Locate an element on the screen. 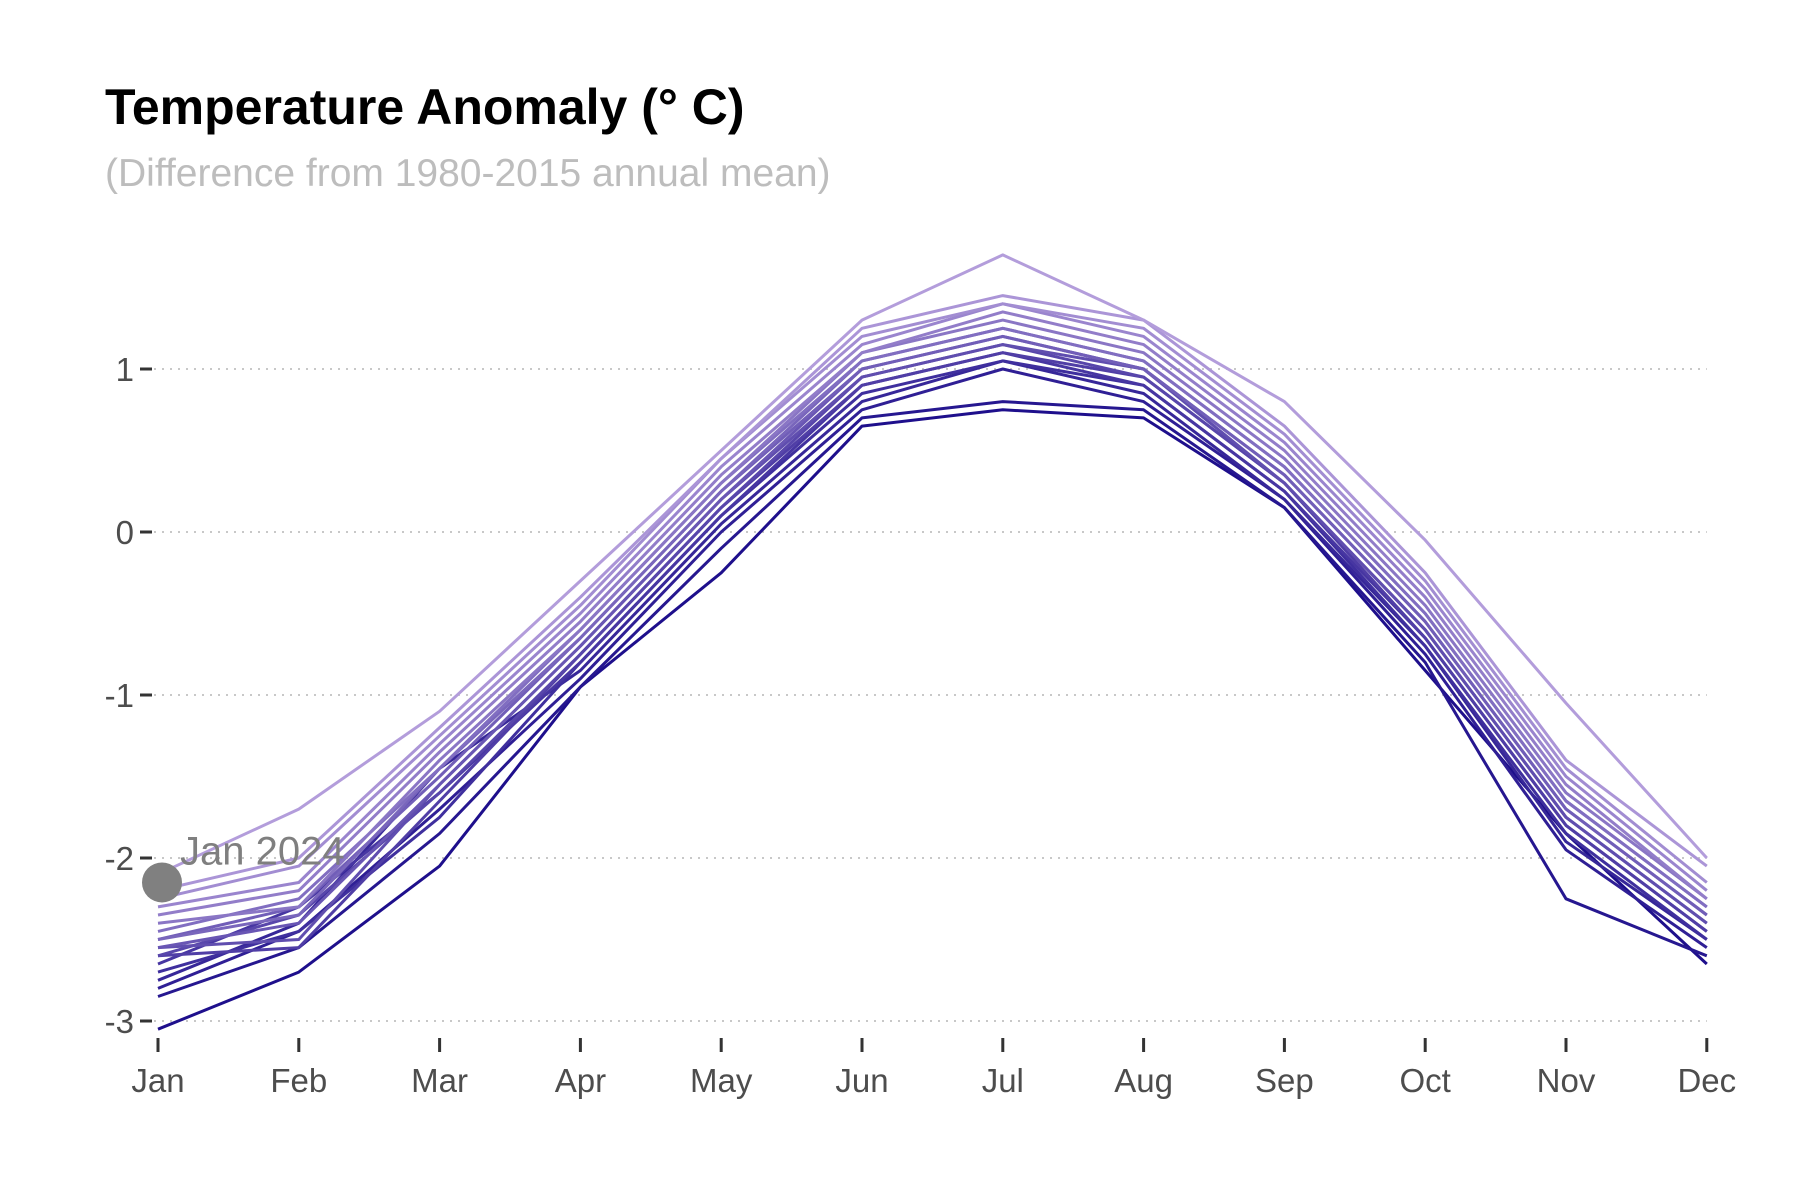 This screenshot has height=1200, width=1800. y-tick-label: 1 is located at coordinates (125, 369).